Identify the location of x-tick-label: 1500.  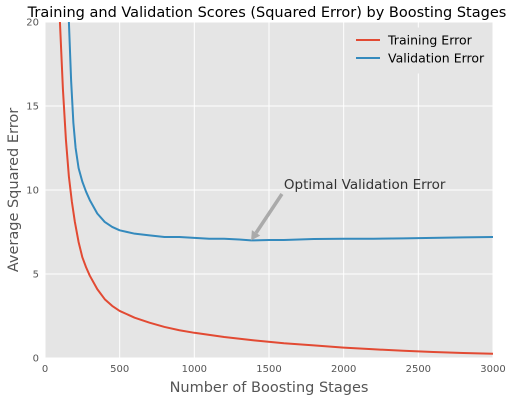
(268, 369).